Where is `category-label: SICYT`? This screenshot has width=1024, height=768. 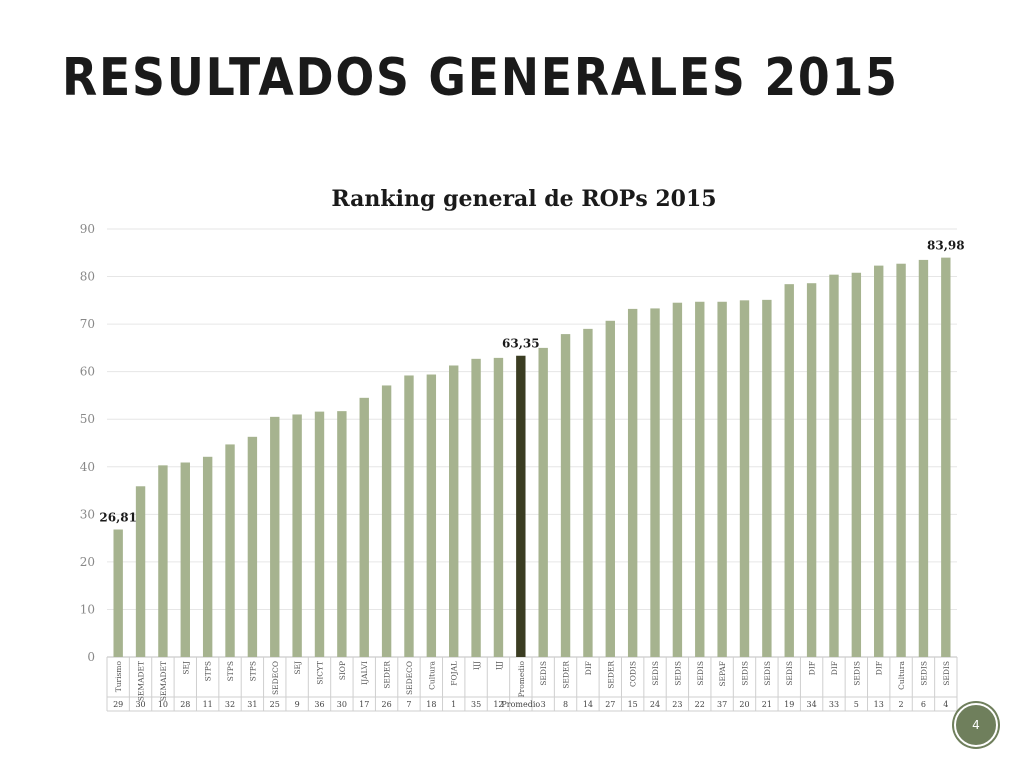 category-label: SICYT is located at coordinates (320, 673).